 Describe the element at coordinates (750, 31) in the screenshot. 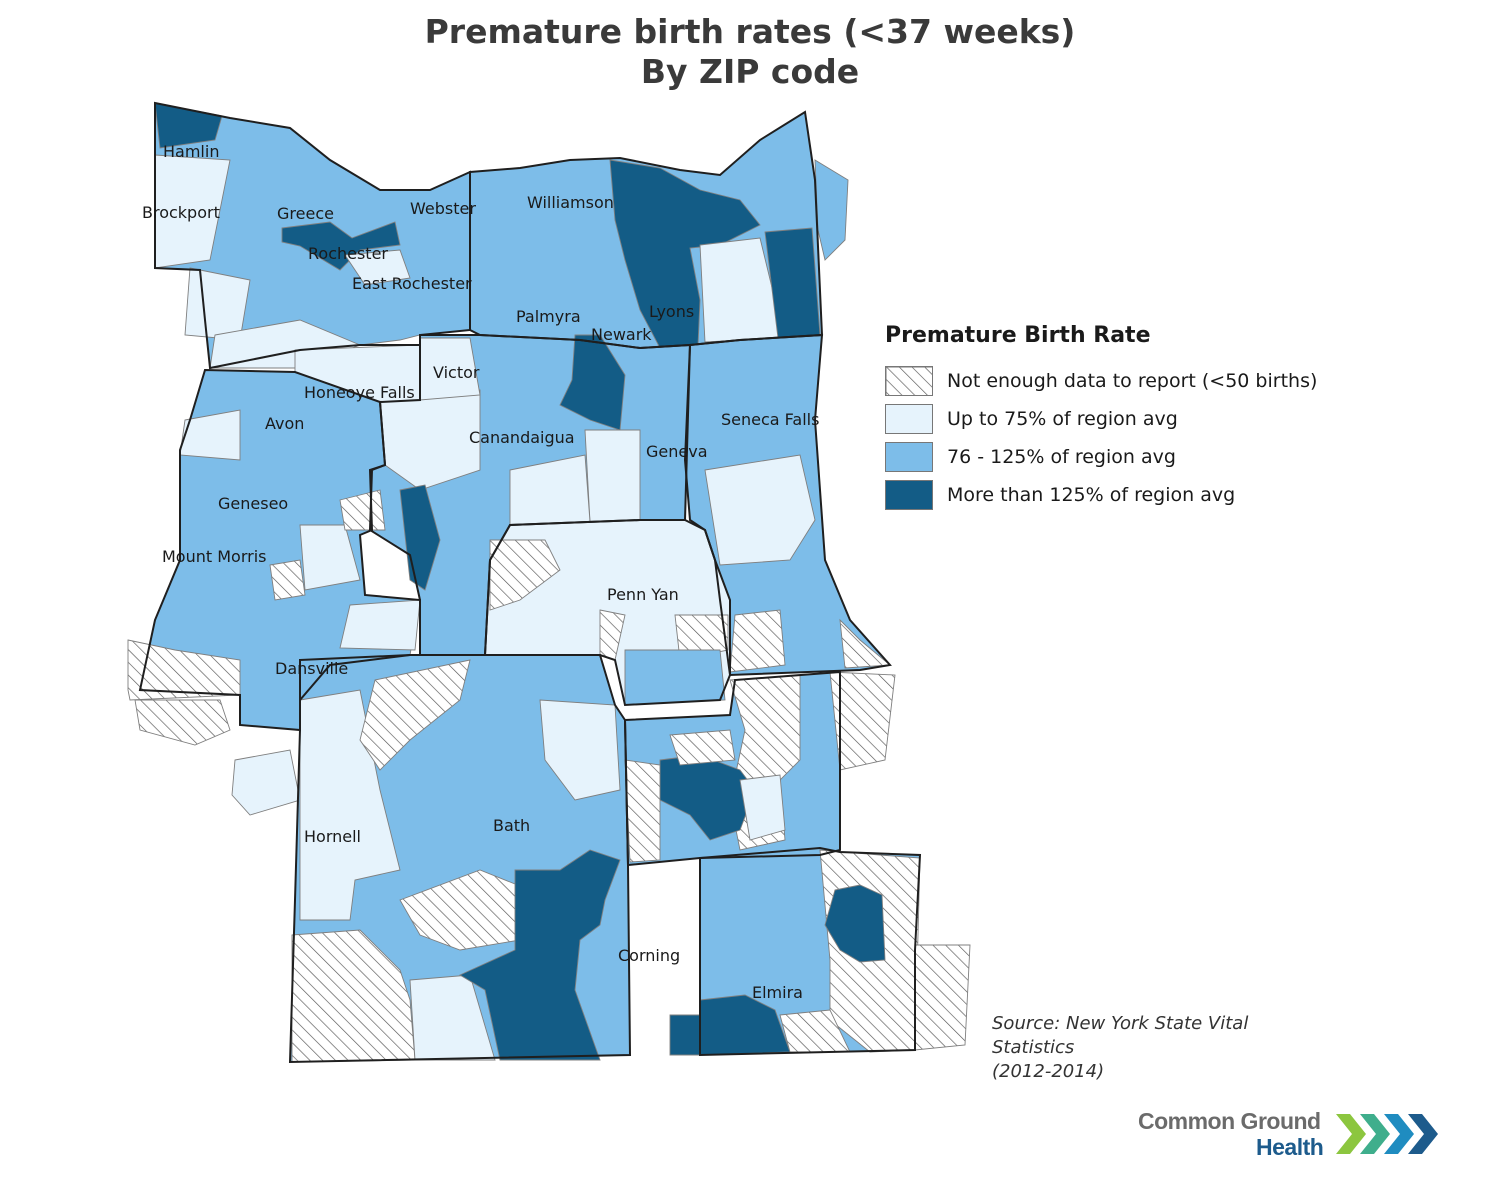

I see `title-line-1: Premature birth rates (<37 weeks)` at that location.